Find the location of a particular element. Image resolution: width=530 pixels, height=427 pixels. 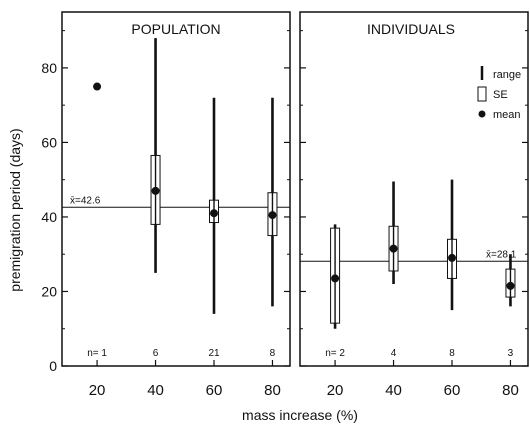

population-n-label: 6 is located at coordinates (156, 353).